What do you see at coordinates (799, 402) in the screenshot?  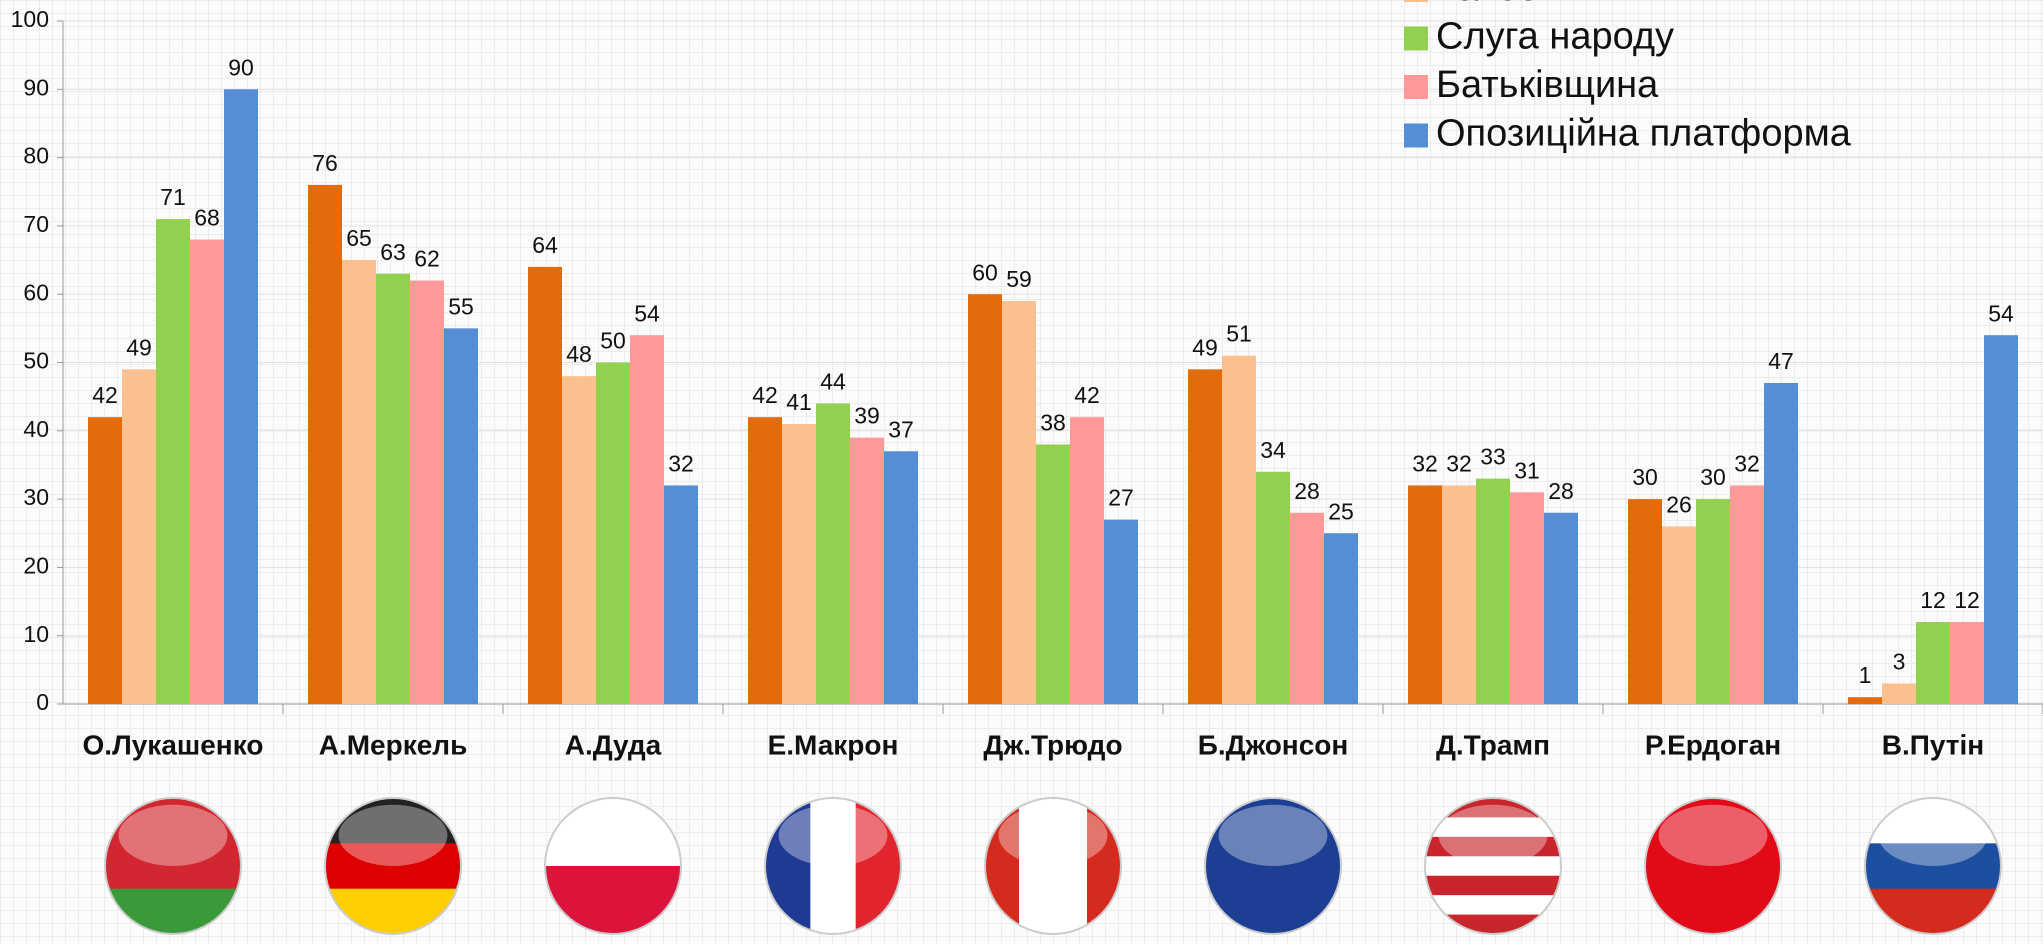 I see `data-label: 41` at bounding box center [799, 402].